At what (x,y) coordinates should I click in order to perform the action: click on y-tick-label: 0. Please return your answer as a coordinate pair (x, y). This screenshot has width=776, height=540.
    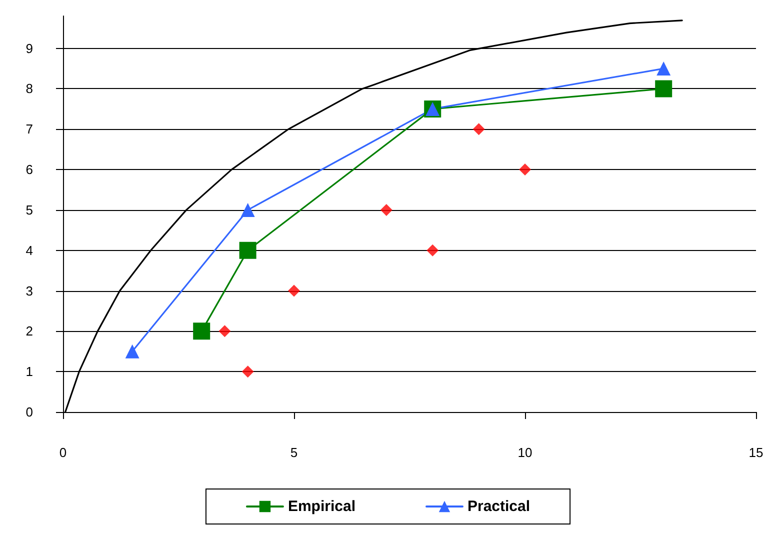
    Looking at the image, I should click on (29, 412).